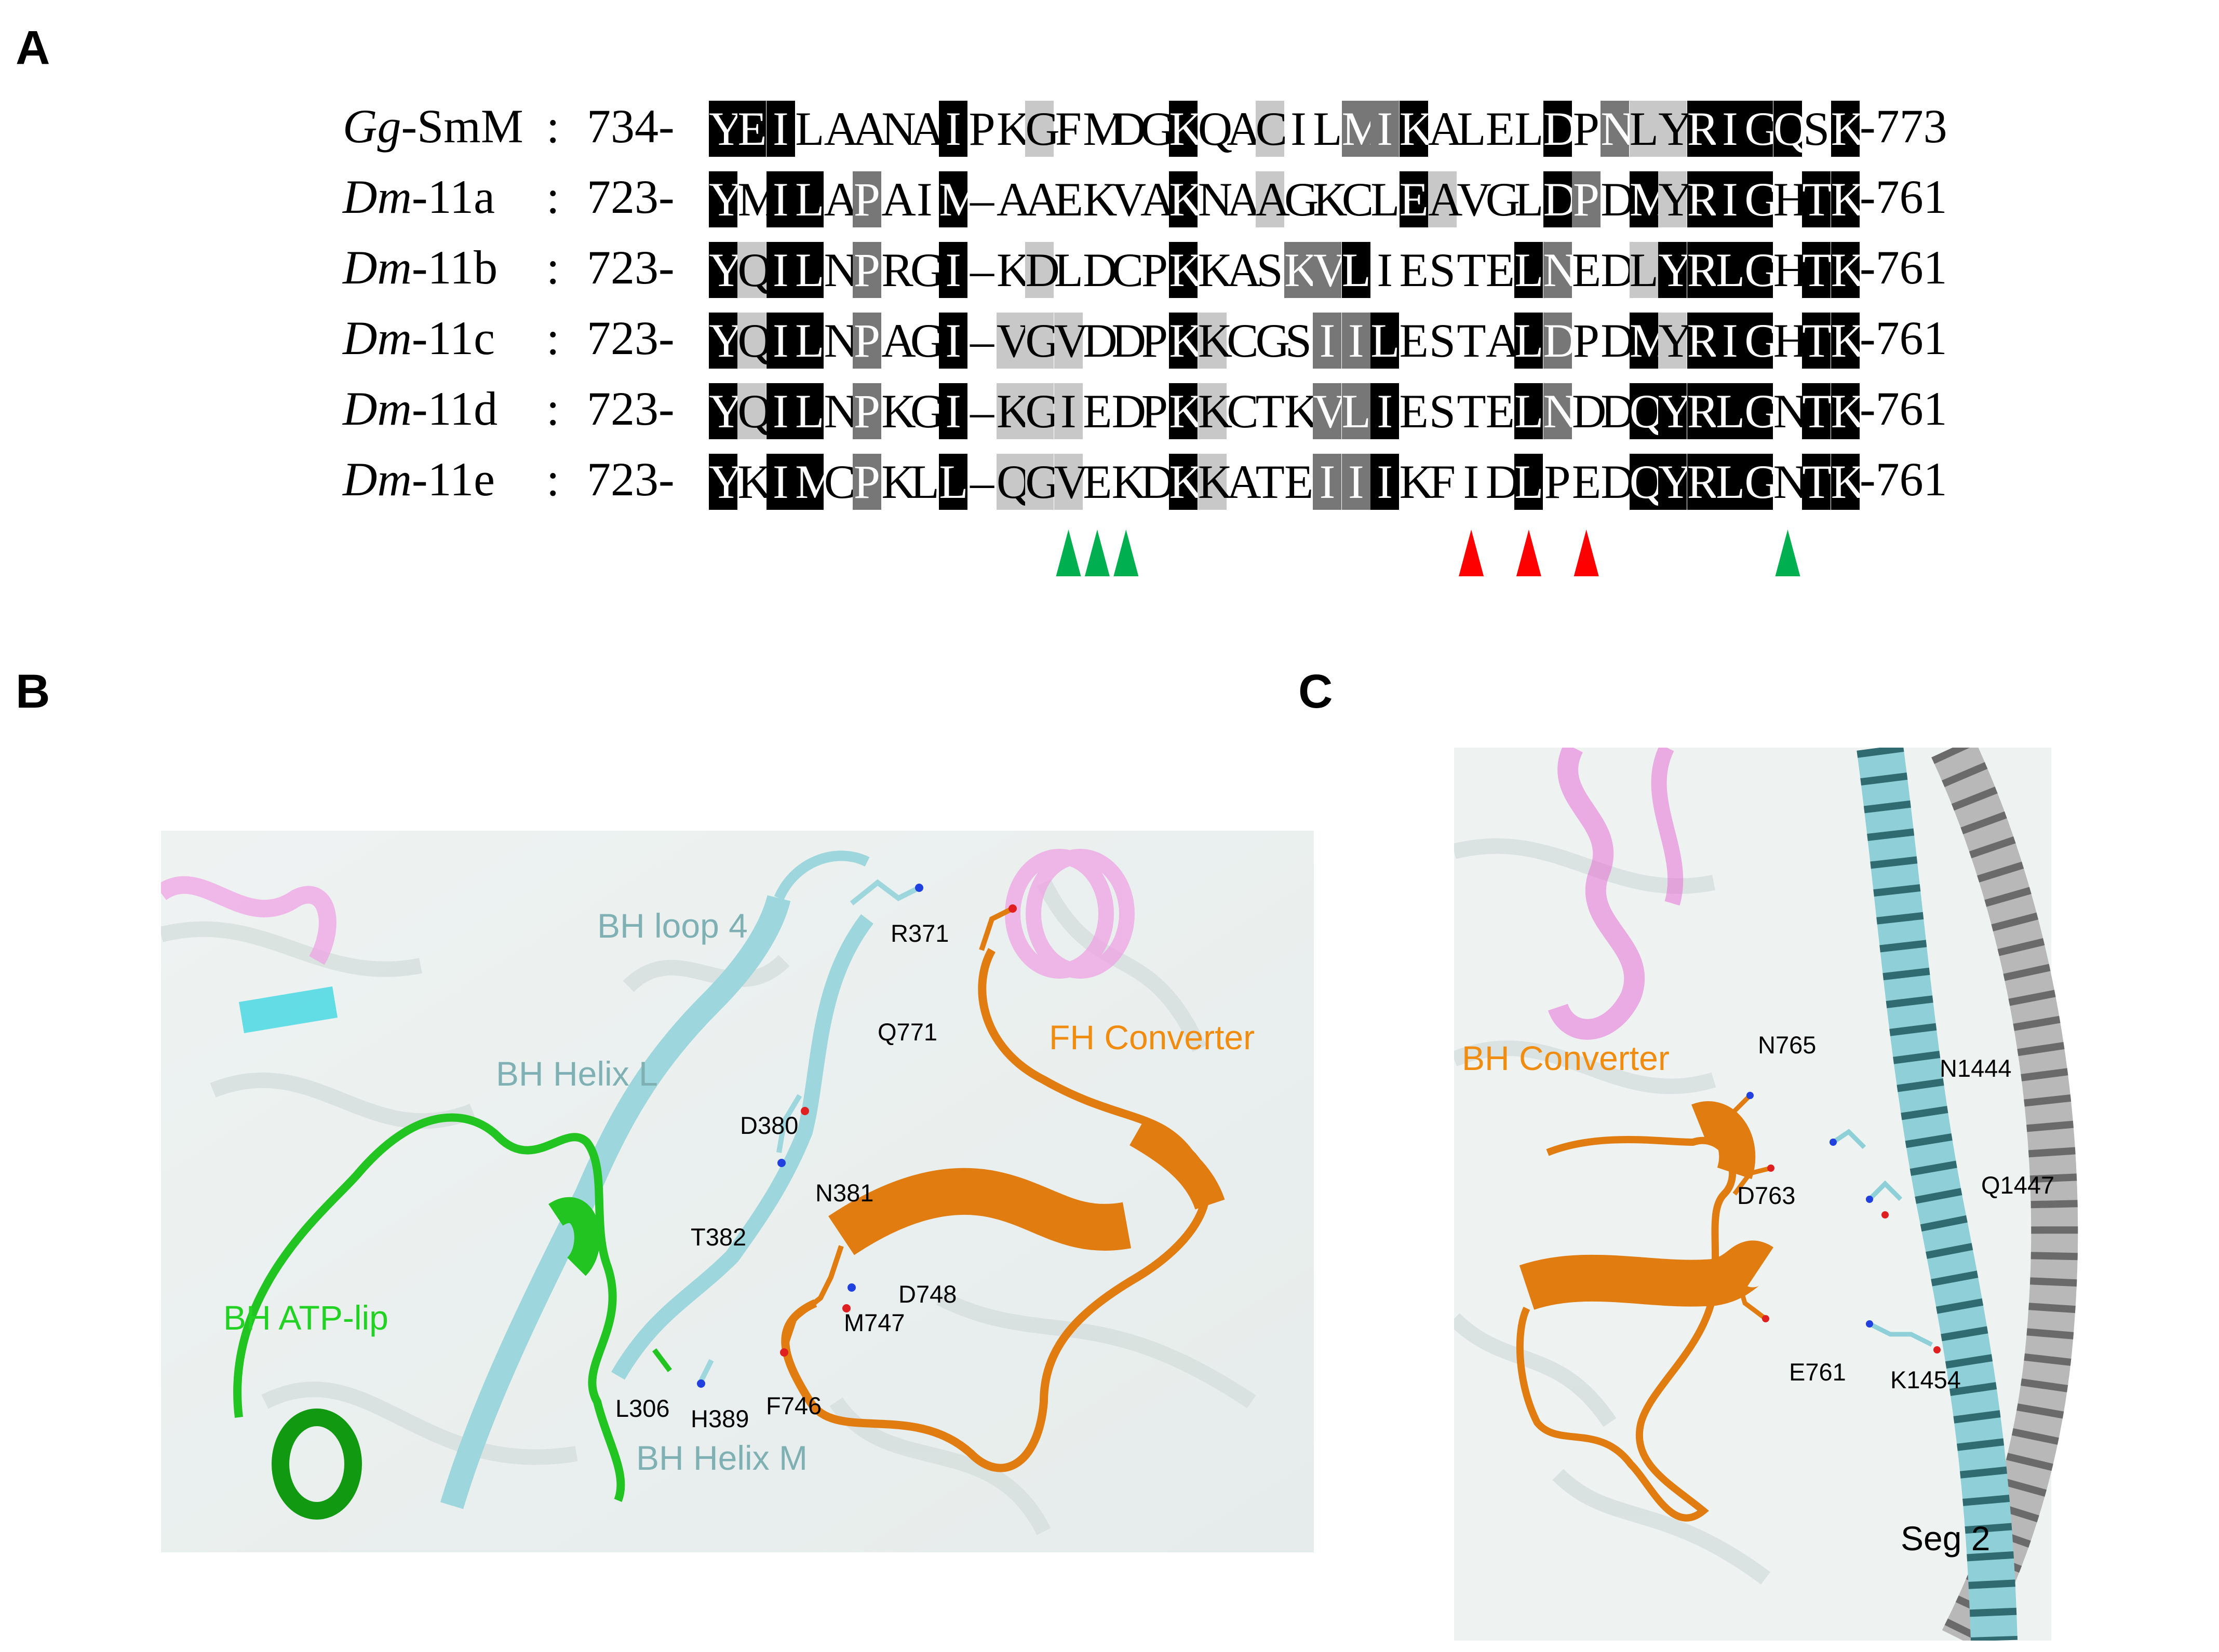  What do you see at coordinates (927, 1294) in the screenshot?
I see `residue-d748: D748` at bounding box center [927, 1294].